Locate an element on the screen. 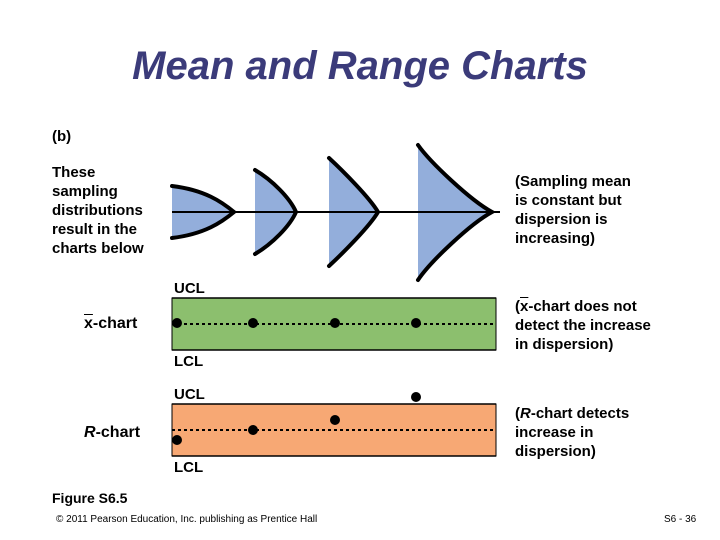 The width and height of the screenshot is (720, 540). r-chart-suffix: -chart is located at coordinates (118, 432).